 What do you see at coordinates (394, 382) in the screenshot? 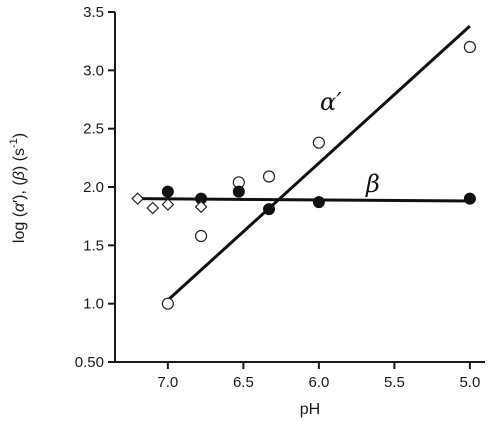
I see `x-tick-label: 5.5` at bounding box center [394, 382].